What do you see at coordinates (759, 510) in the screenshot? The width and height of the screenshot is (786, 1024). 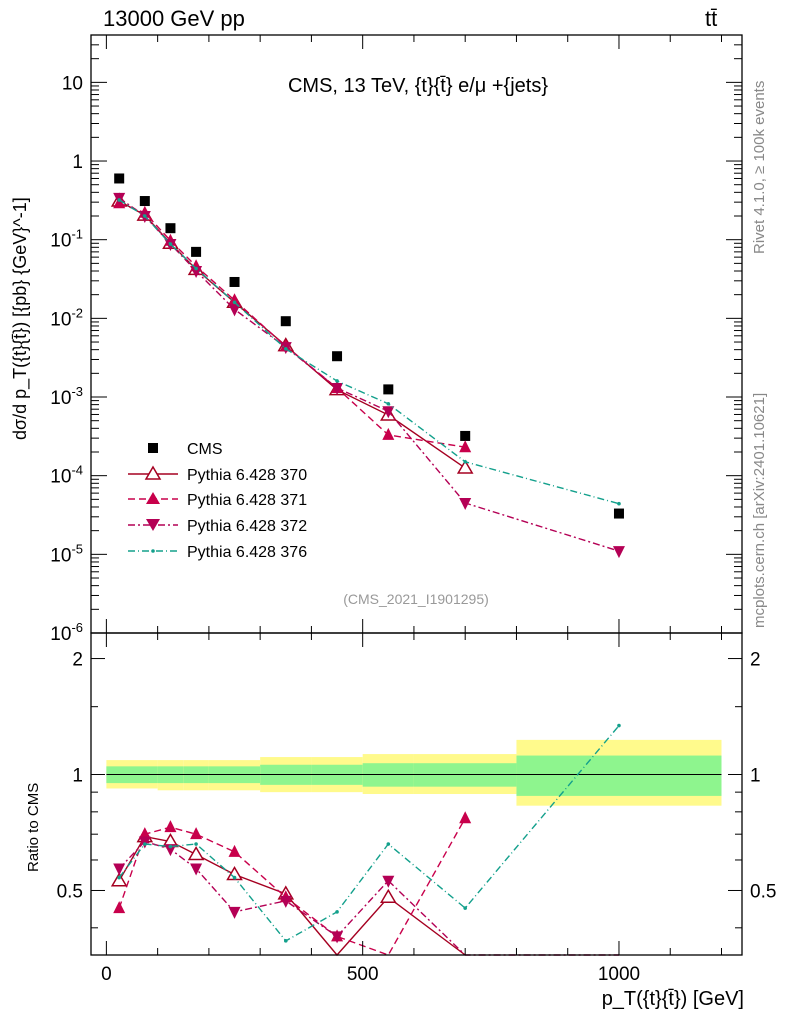 I see `mcplots-label: mcplots.cern.ch [arXiv:2401.10621]` at bounding box center [759, 510].